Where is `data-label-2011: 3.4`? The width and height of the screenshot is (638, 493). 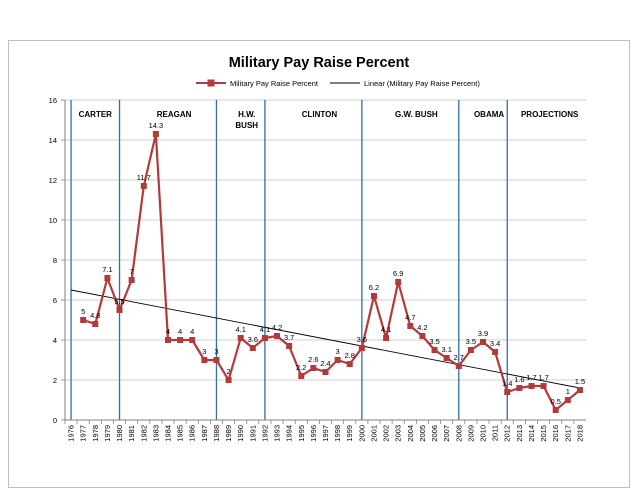
data-label-2011: 3.4 is located at coordinates (495, 343).